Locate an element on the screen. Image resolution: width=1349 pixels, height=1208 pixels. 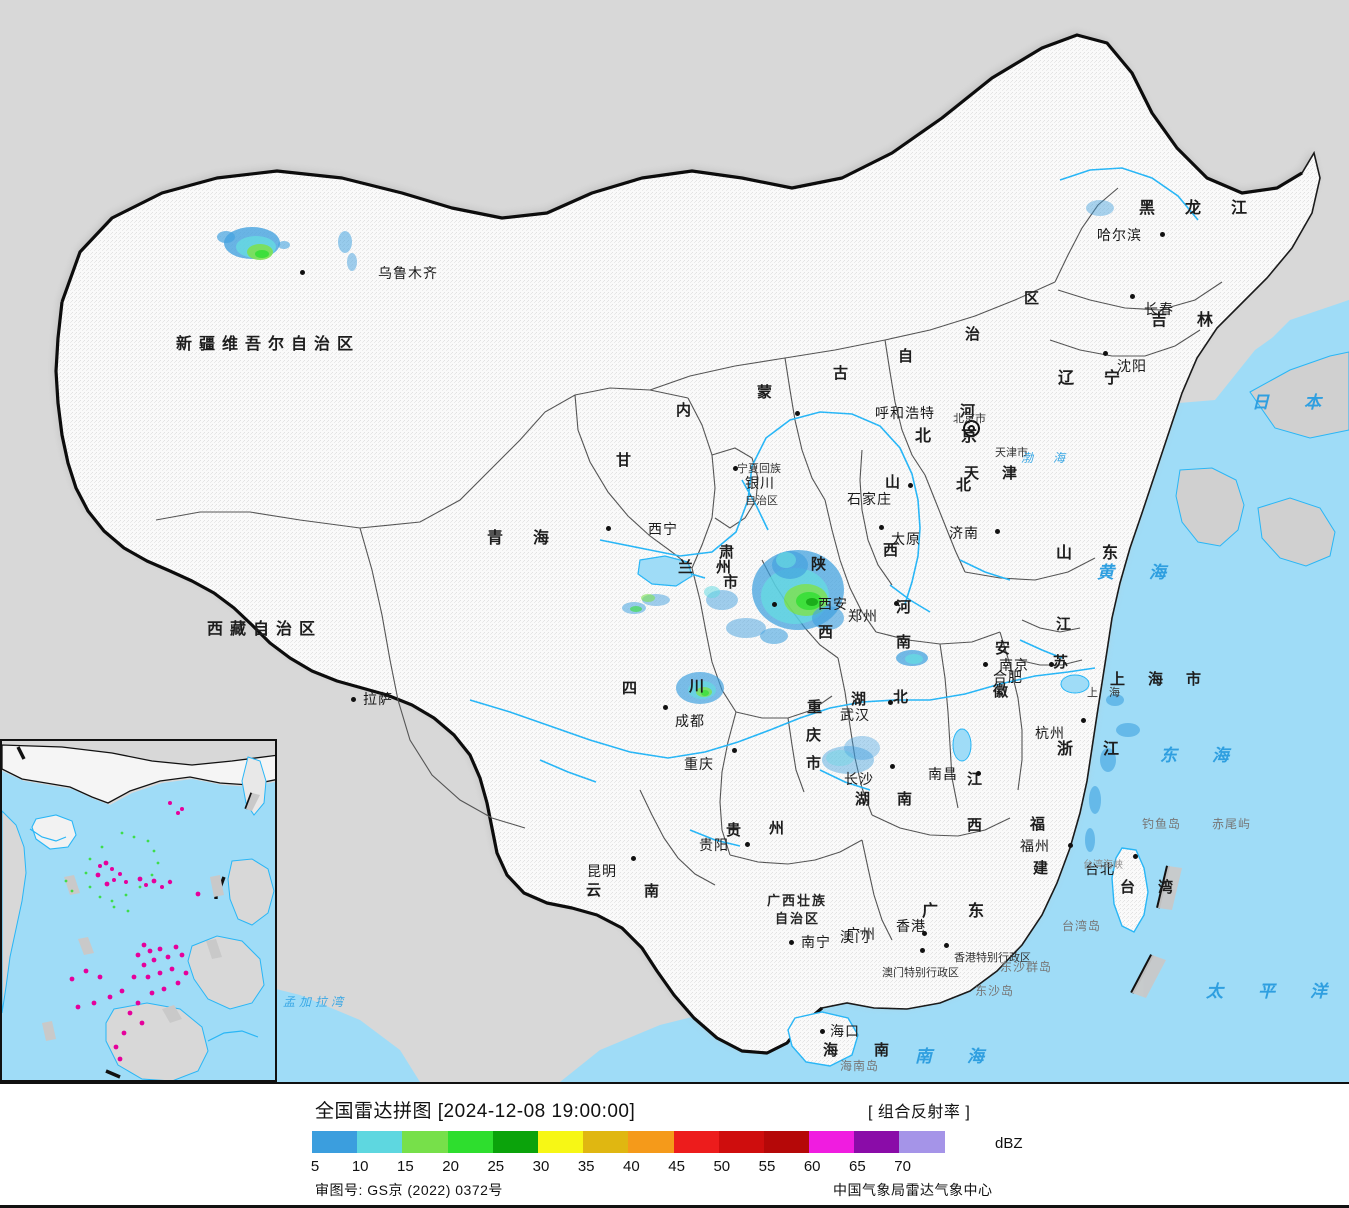
colorbar-tick: 15 is located at coordinates (405, 1166).